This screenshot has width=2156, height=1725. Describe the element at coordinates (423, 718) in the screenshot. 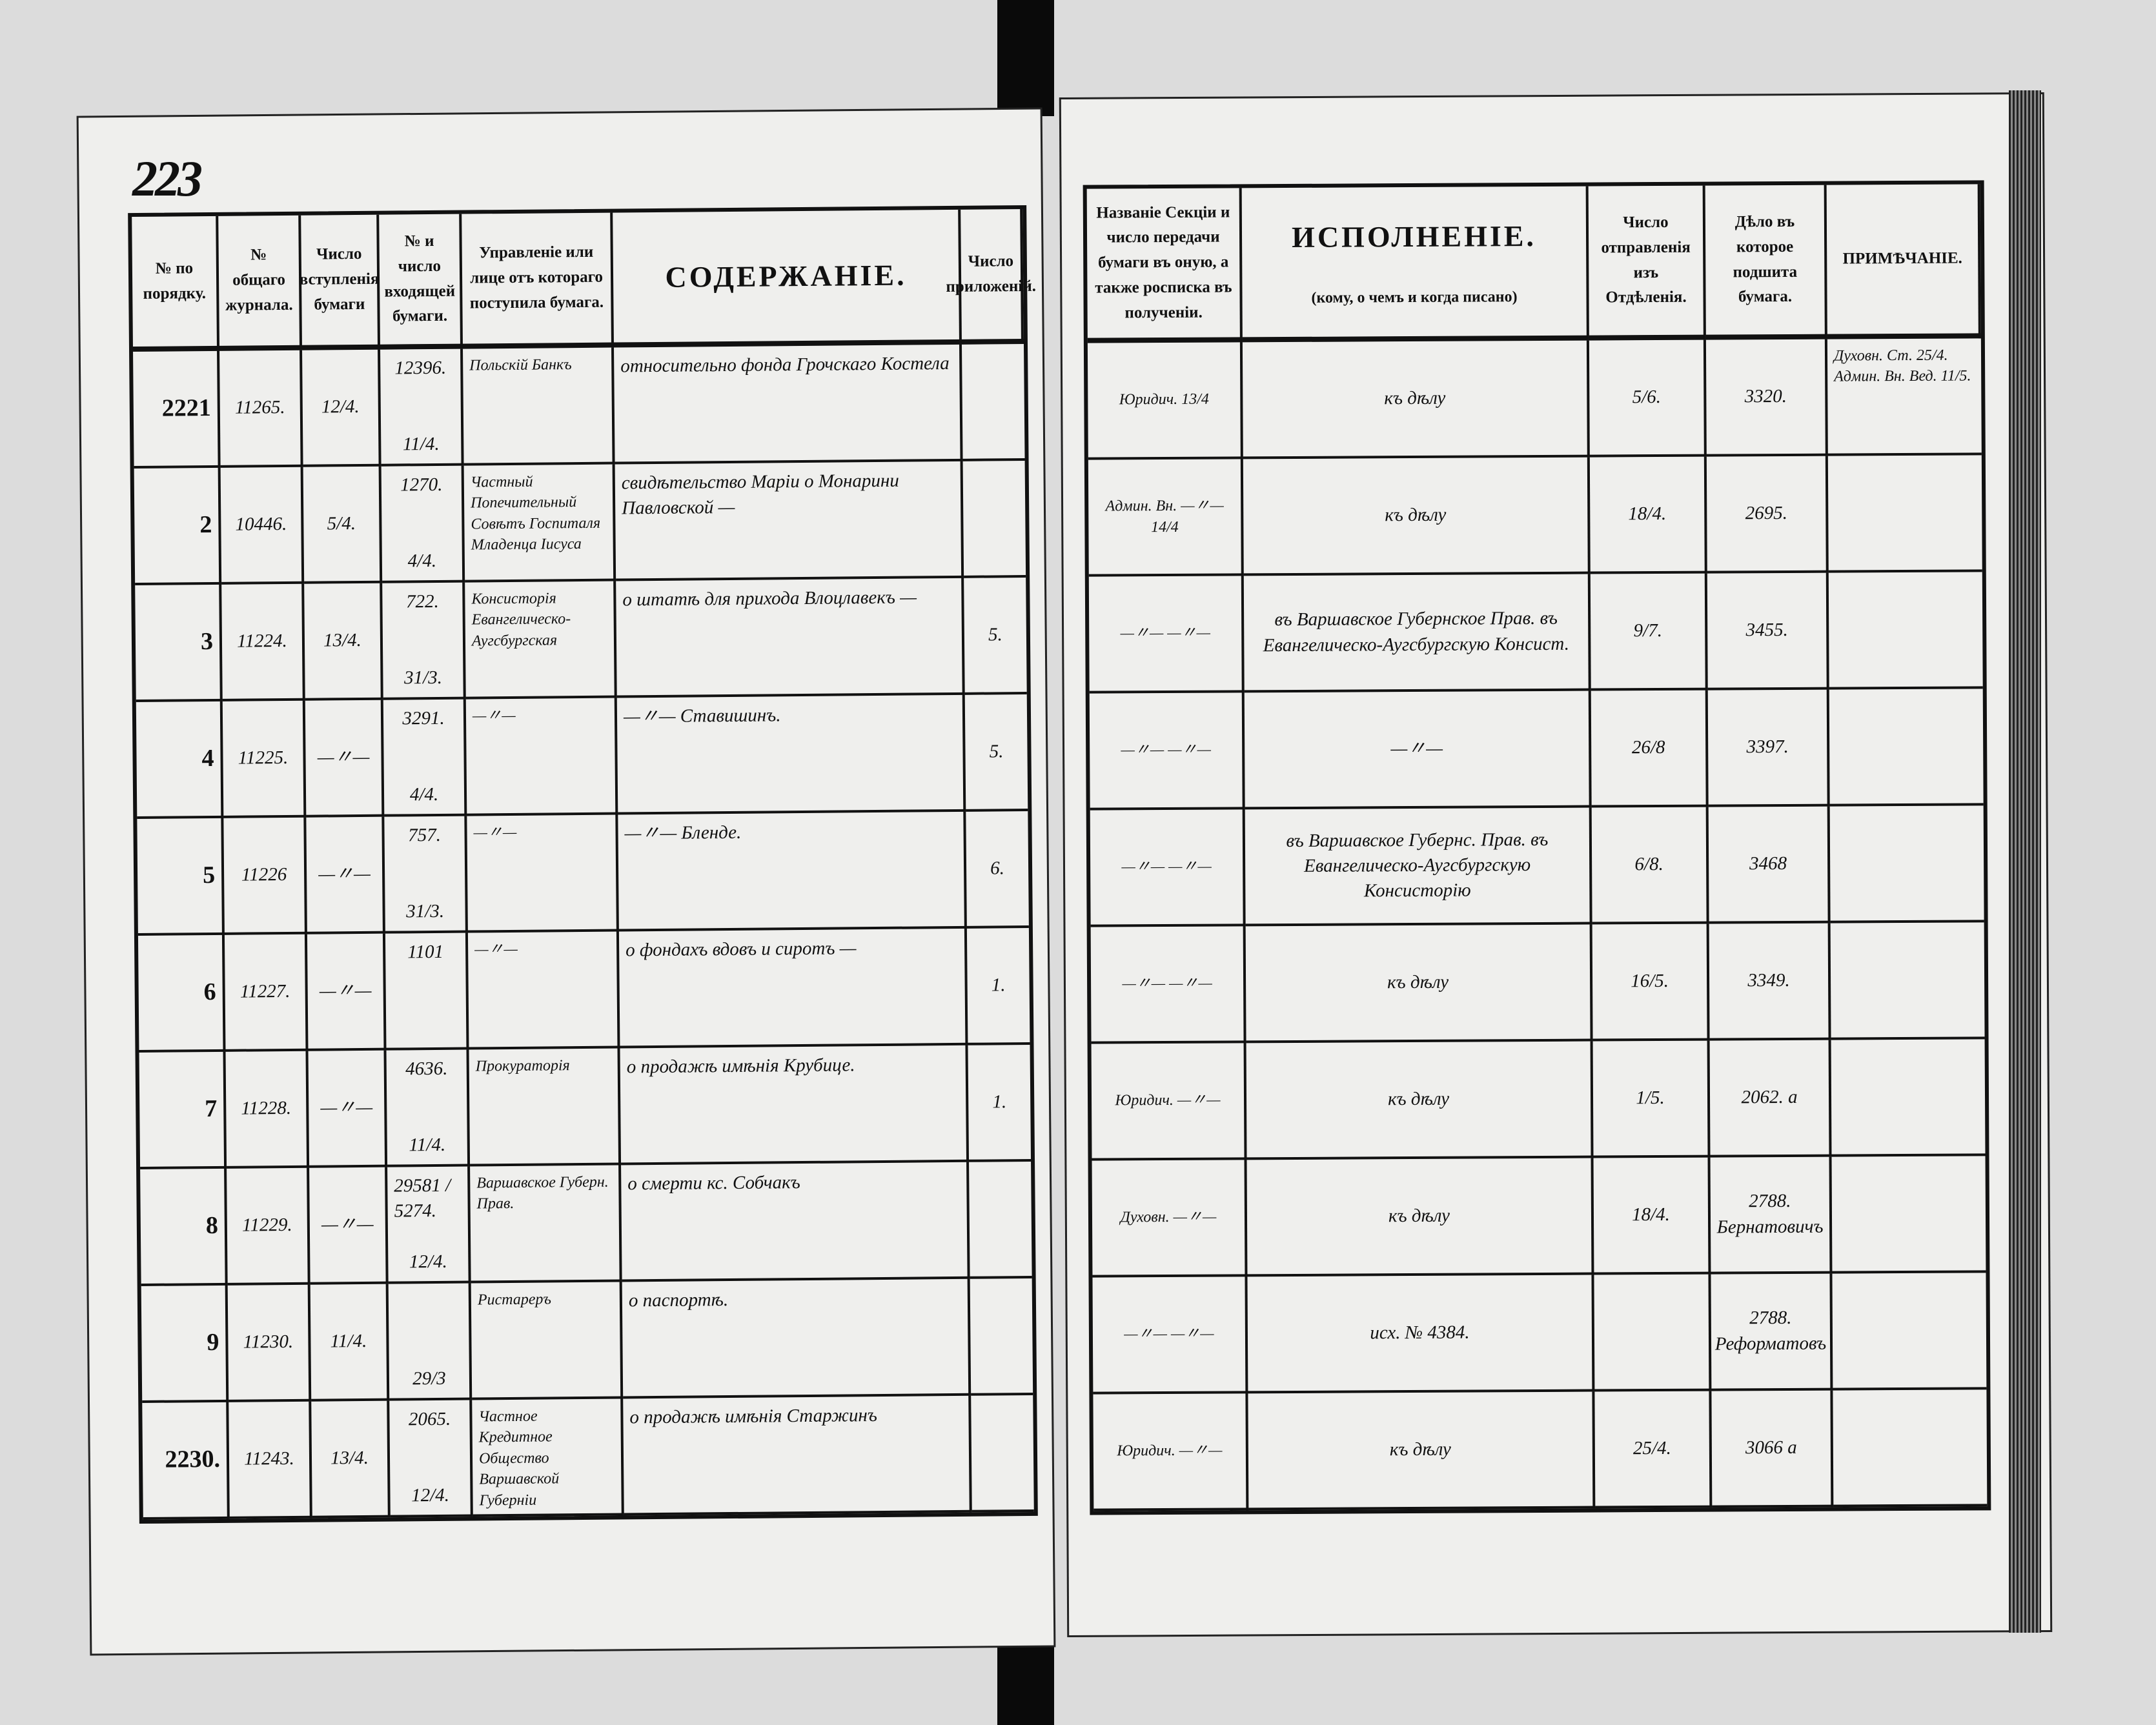

I see `incoming-number: 3291.` at that location.